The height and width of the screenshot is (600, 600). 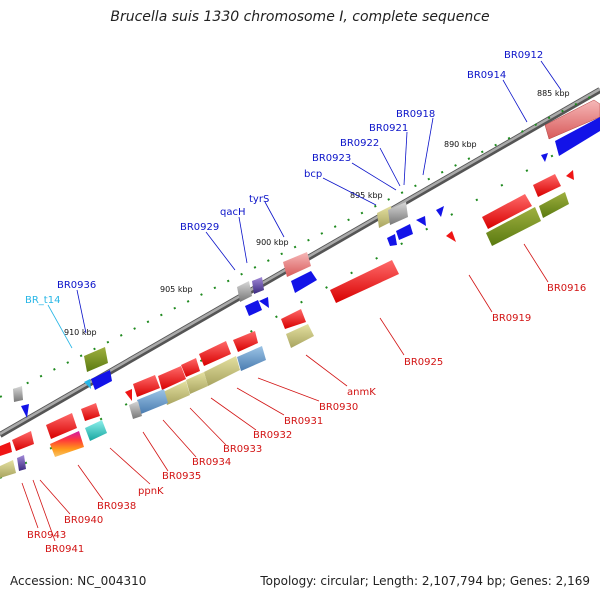 I want to click on gene-br0921-cds, so click(x=421, y=221).